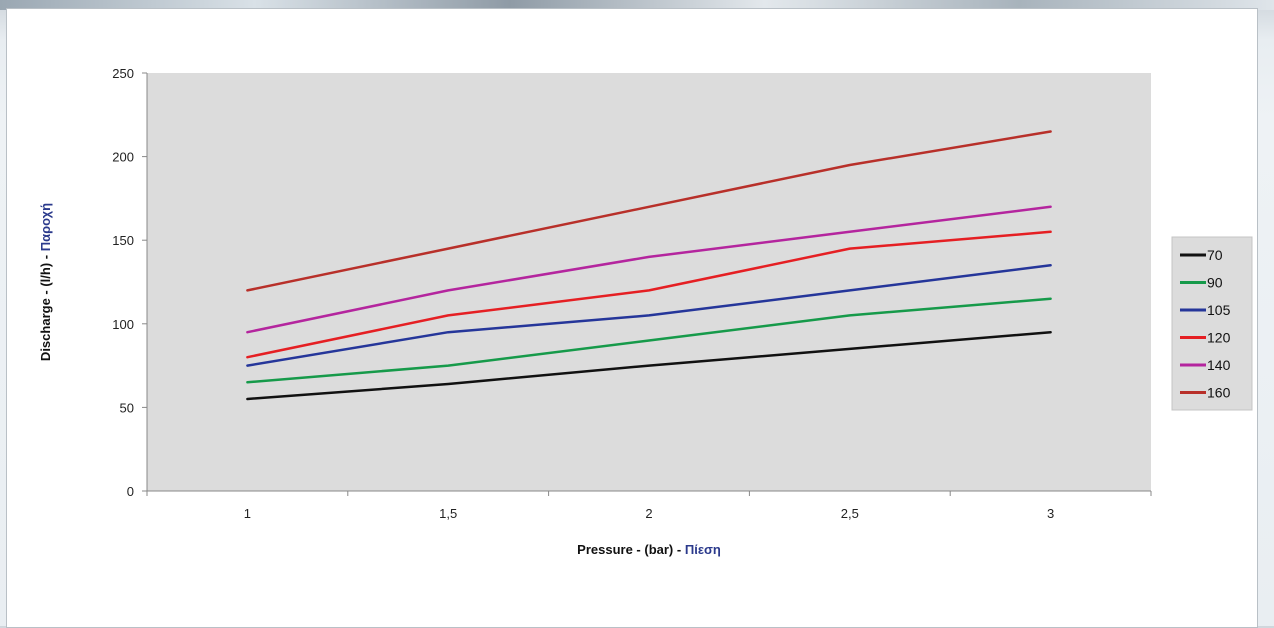 This screenshot has width=1274, height=628. What do you see at coordinates (1215, 283) in the screenshot?
I see `legend-label-90: 90` at bounding box center [1215, 283].